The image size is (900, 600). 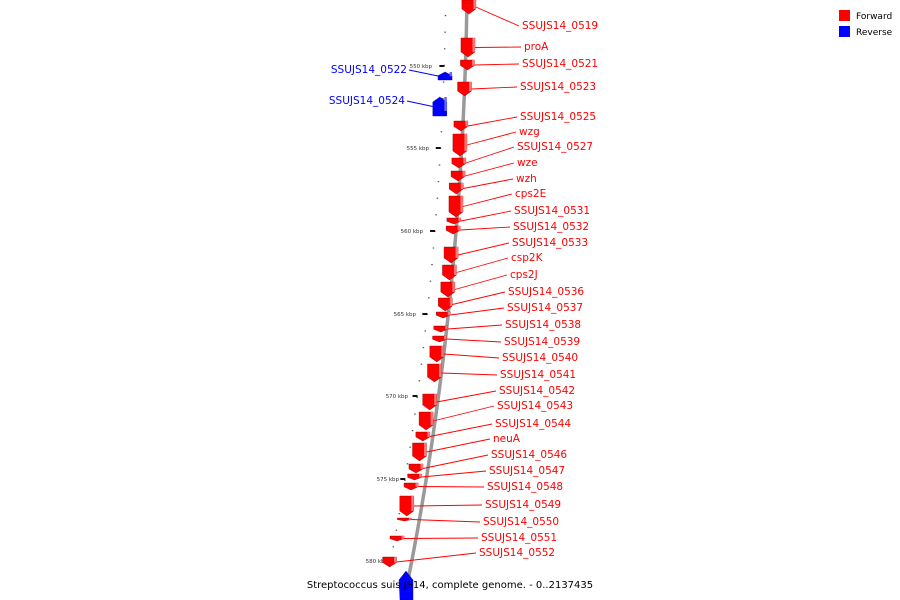 What do you see at coordinates (551, 227) in the screenshot?
I see `gene-label: SSUJS14_0532` at bounding box center [551, 227].